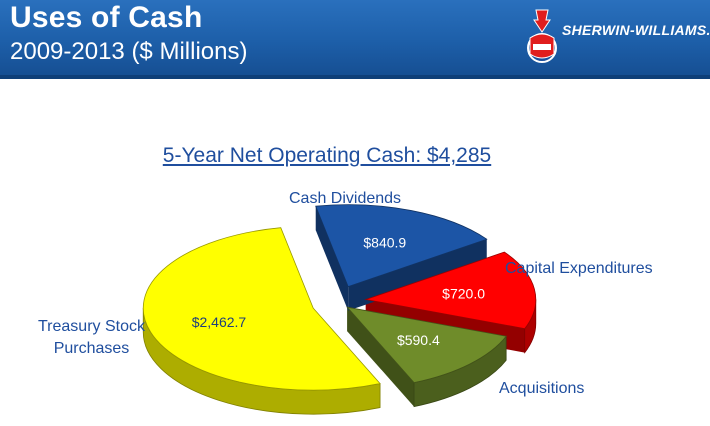  I want to click on pie-slice-treasury-stock-purchases, so click(261, 309).